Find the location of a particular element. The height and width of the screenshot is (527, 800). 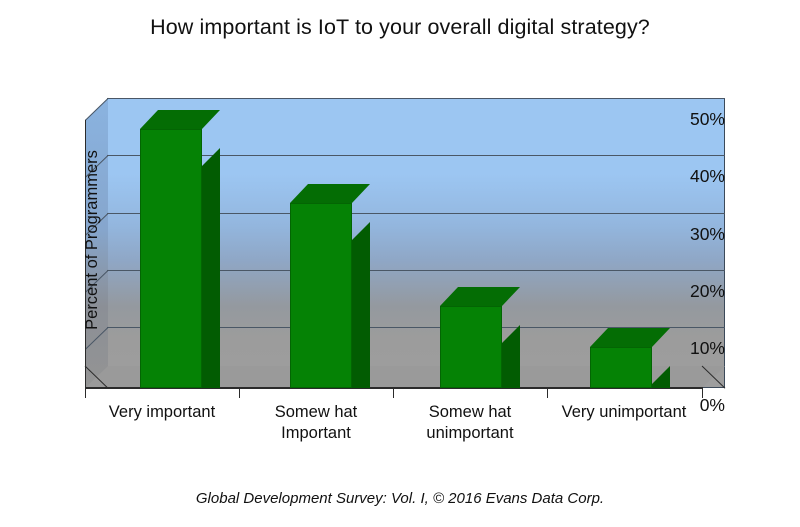

x-axis-line is located at coordinates (394, 388).